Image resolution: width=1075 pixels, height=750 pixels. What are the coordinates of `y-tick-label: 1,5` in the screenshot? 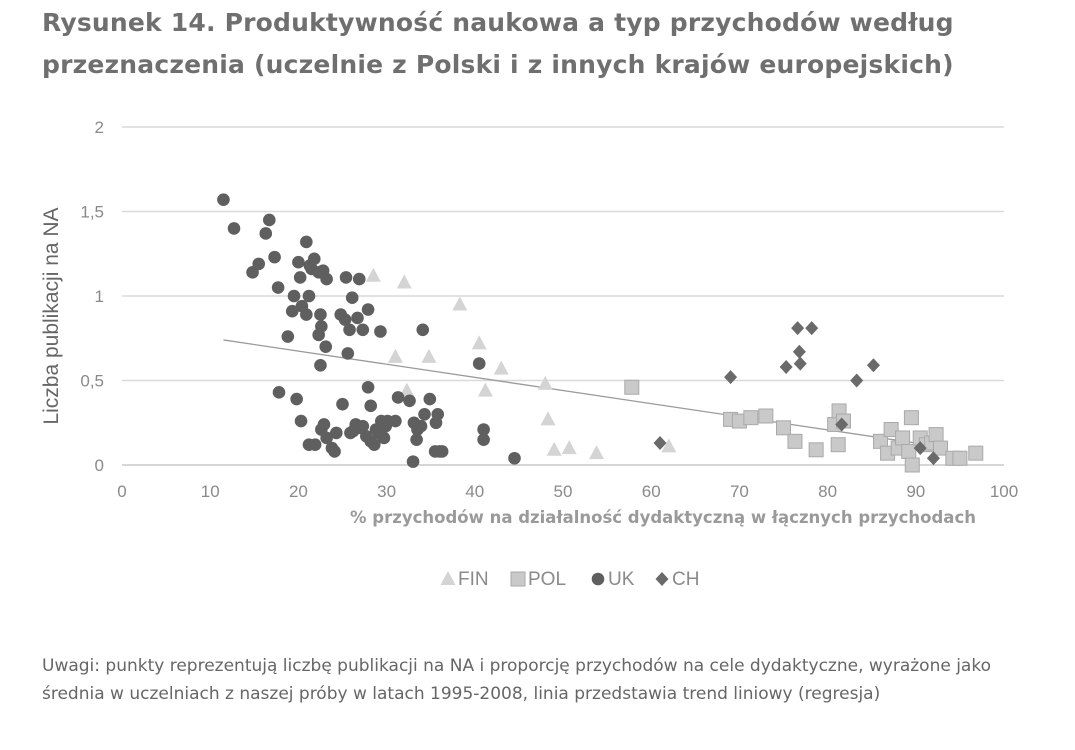 It's located at (92, 212).